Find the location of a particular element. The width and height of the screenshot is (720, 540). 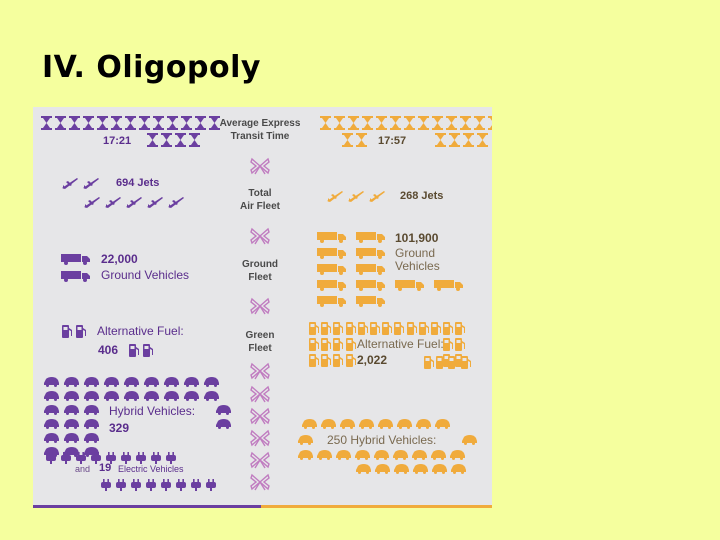

left-electric-and: and is located at coordinates (83, 469).